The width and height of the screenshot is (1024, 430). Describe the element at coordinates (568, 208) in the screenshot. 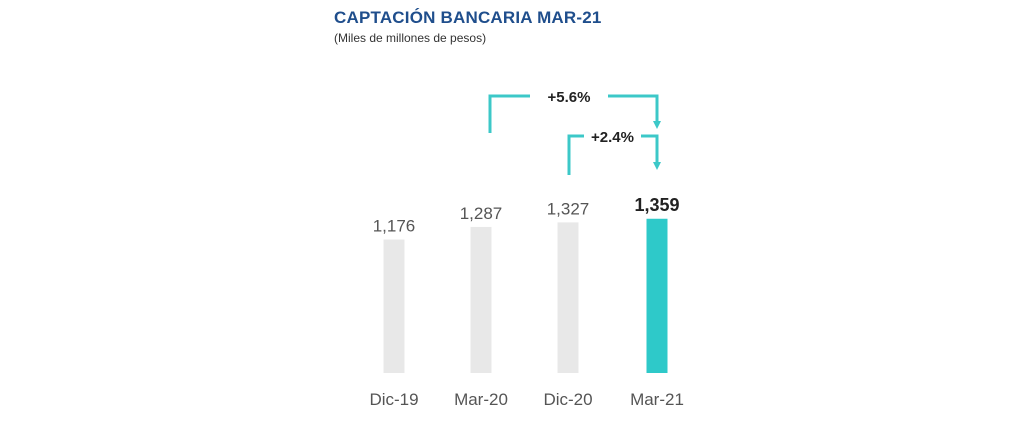

I see `value-label-dic-20: 1,327` at that location.